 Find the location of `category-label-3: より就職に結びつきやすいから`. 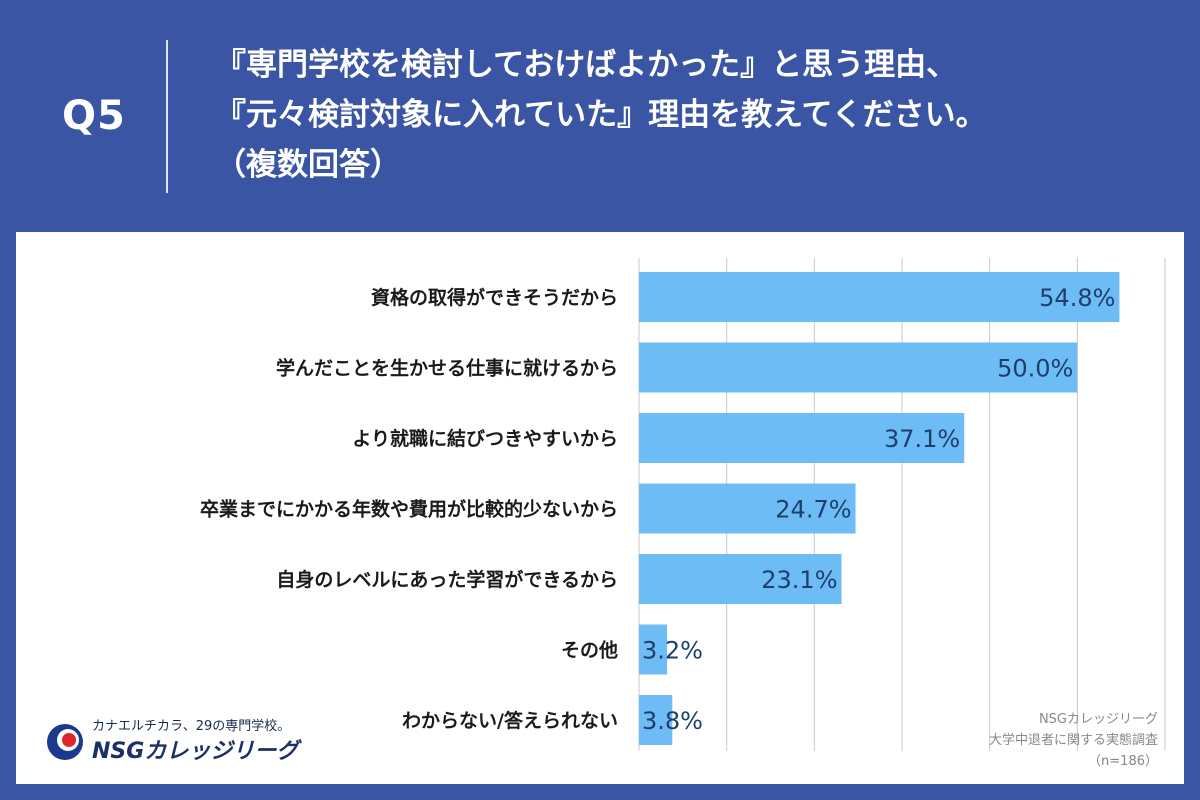

category-label-3: より就職に結びつきやすいから is located at coordinates (485, 438).